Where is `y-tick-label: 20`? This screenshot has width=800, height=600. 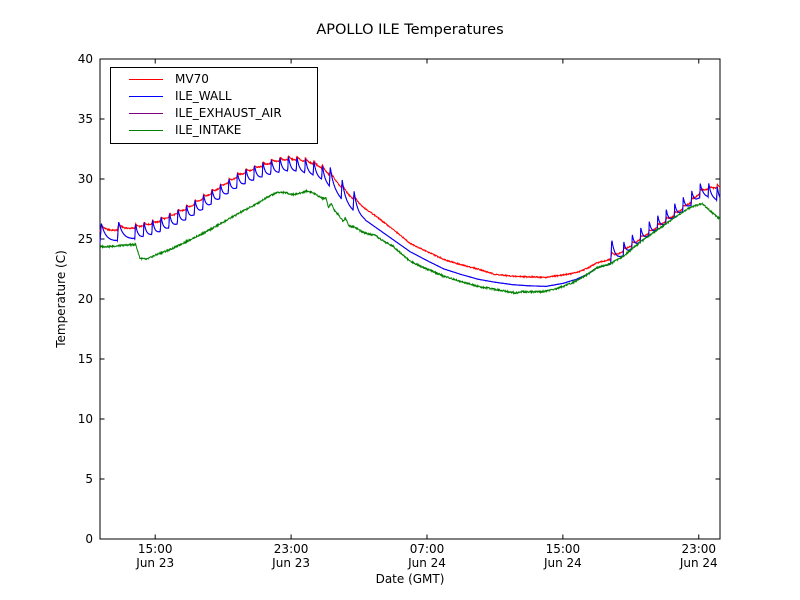 y-tick-label: 20 is located at coordinates (85, 299).